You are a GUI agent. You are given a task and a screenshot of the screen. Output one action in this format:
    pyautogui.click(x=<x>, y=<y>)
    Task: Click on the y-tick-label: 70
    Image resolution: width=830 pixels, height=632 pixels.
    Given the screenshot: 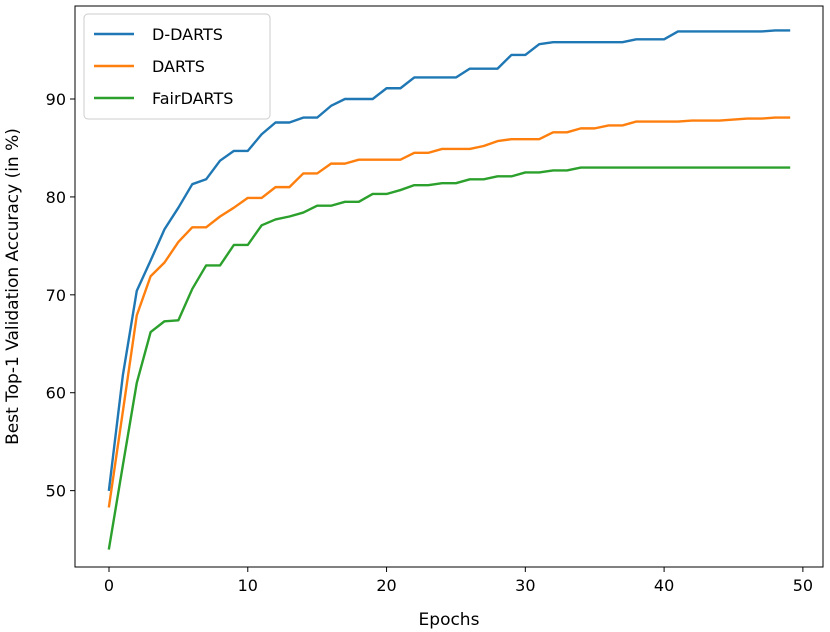 What is the action you would take?
    pyautogui.click(x=56, y=295)
    